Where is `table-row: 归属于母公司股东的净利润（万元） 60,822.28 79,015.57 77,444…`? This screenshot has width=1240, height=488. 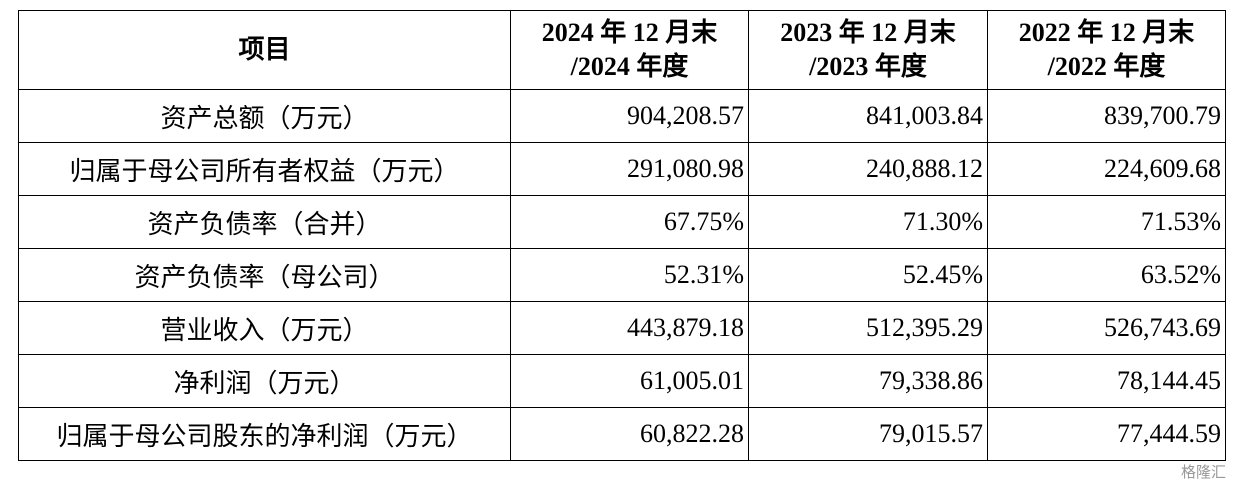
table-row: 归属于母公司股东的净利润（万元） 60,822.28 79,015.57 77,444… is located at coordinates (622, 434).